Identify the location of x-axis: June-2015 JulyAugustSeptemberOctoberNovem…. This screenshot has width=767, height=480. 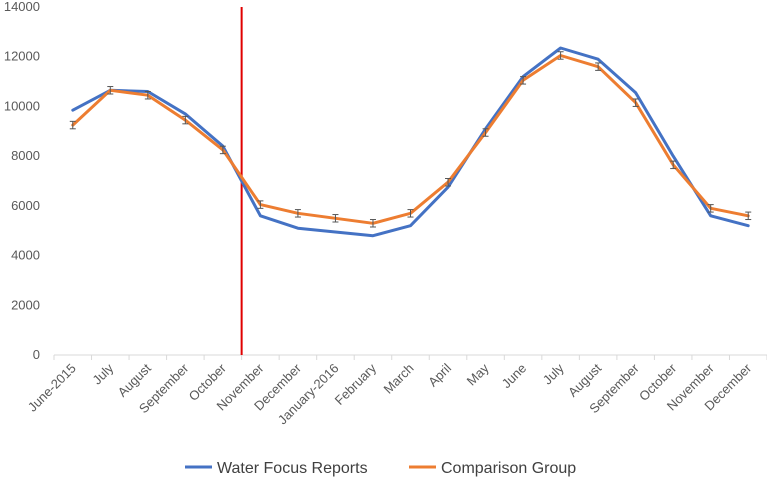
(396, 390).